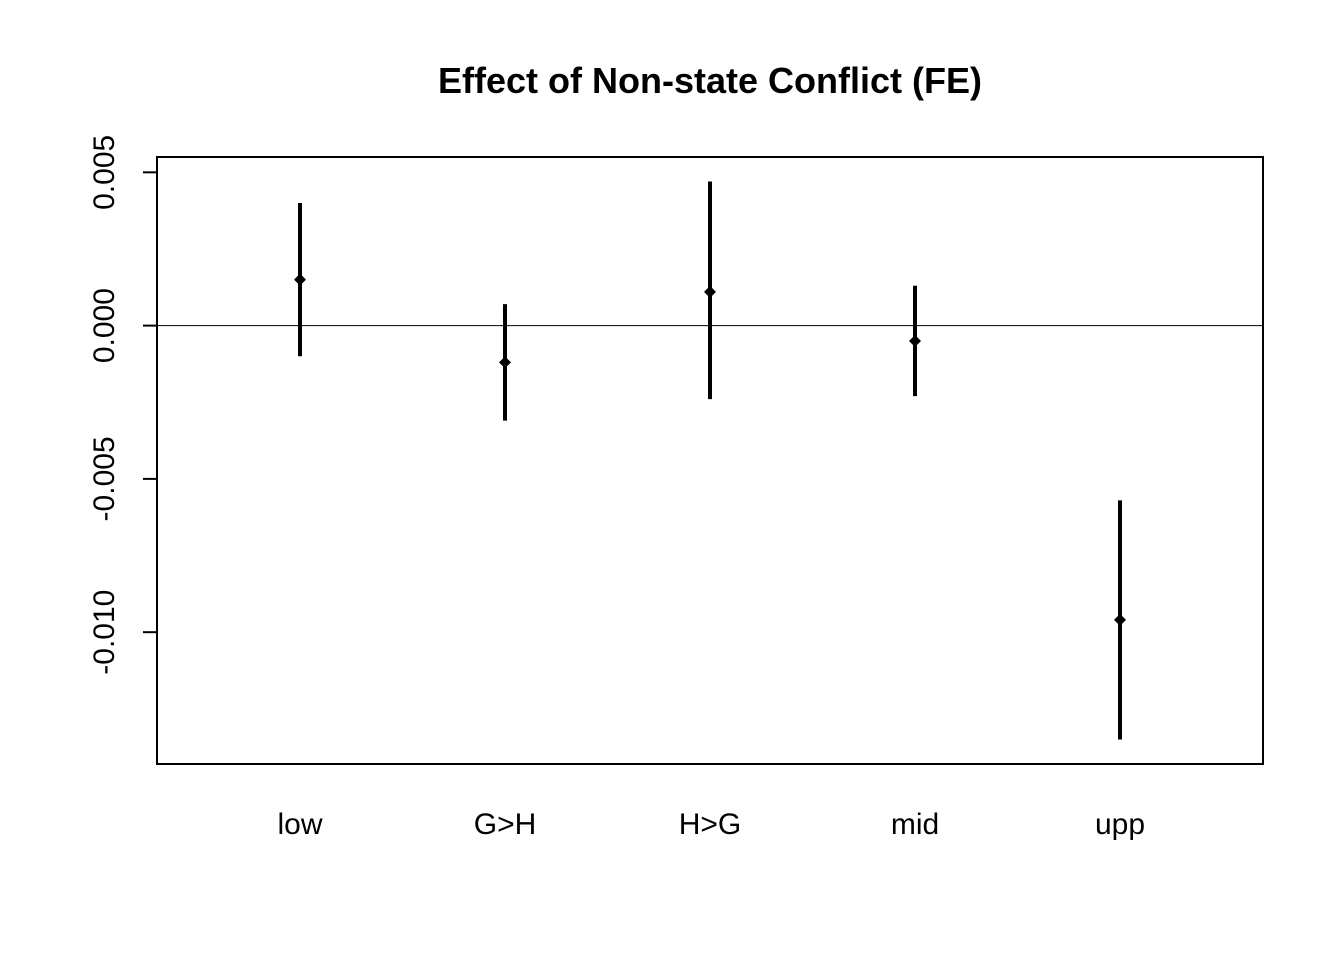 The image size is (1344, 960). Describe the element at coordinates (1120, 824) in the screenshot. I see `x-tick-label: upp` at that location.